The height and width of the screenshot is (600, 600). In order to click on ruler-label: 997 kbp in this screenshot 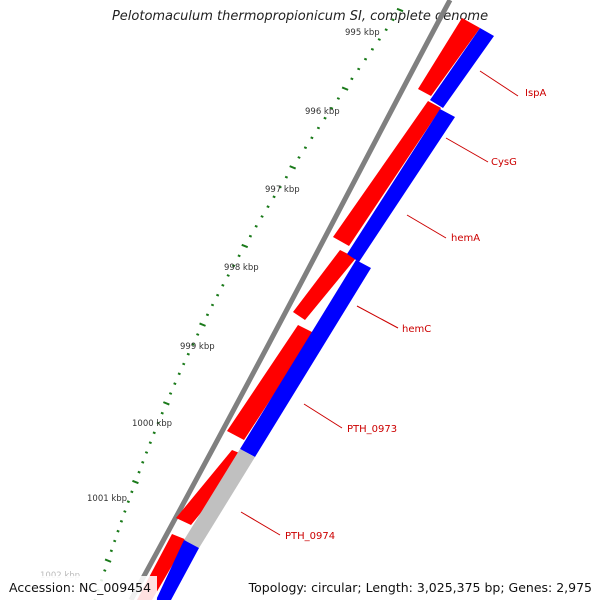, I will do `click(282, 190)`.